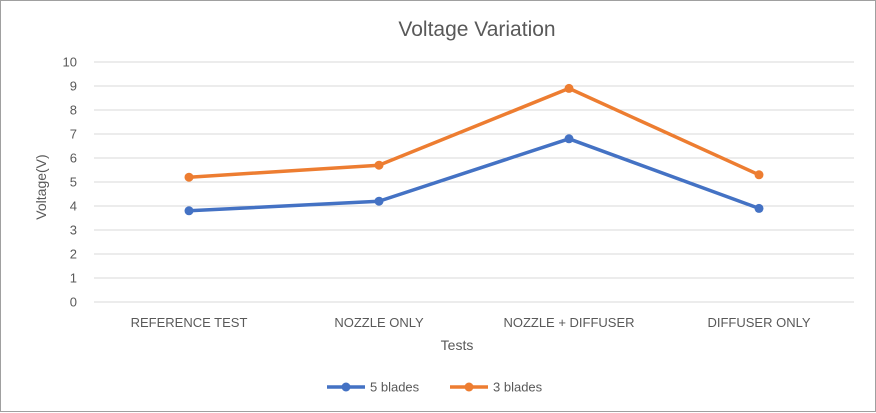 The height and width of the screenshot is (413, 876). I want to click on y-tick-label: 10, so click(70, 62).